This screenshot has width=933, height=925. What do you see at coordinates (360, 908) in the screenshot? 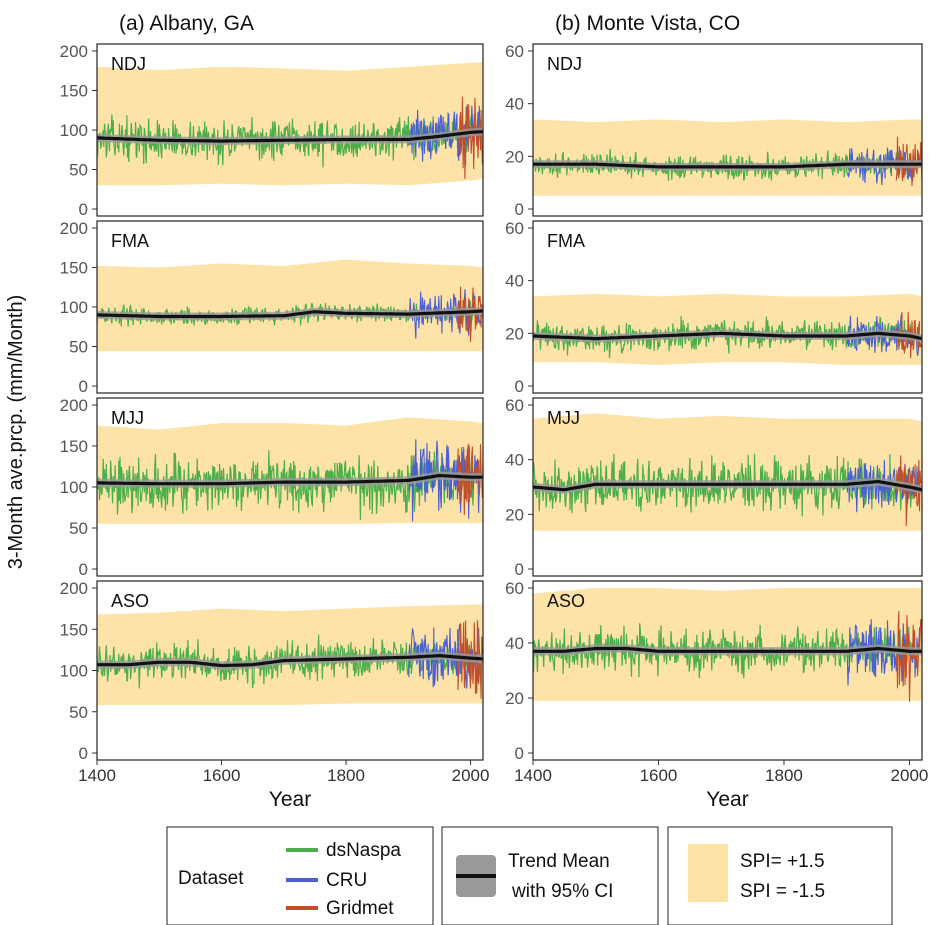
I see `legend-item-gridmet: Gridmet` at bounding box center [360, 908].